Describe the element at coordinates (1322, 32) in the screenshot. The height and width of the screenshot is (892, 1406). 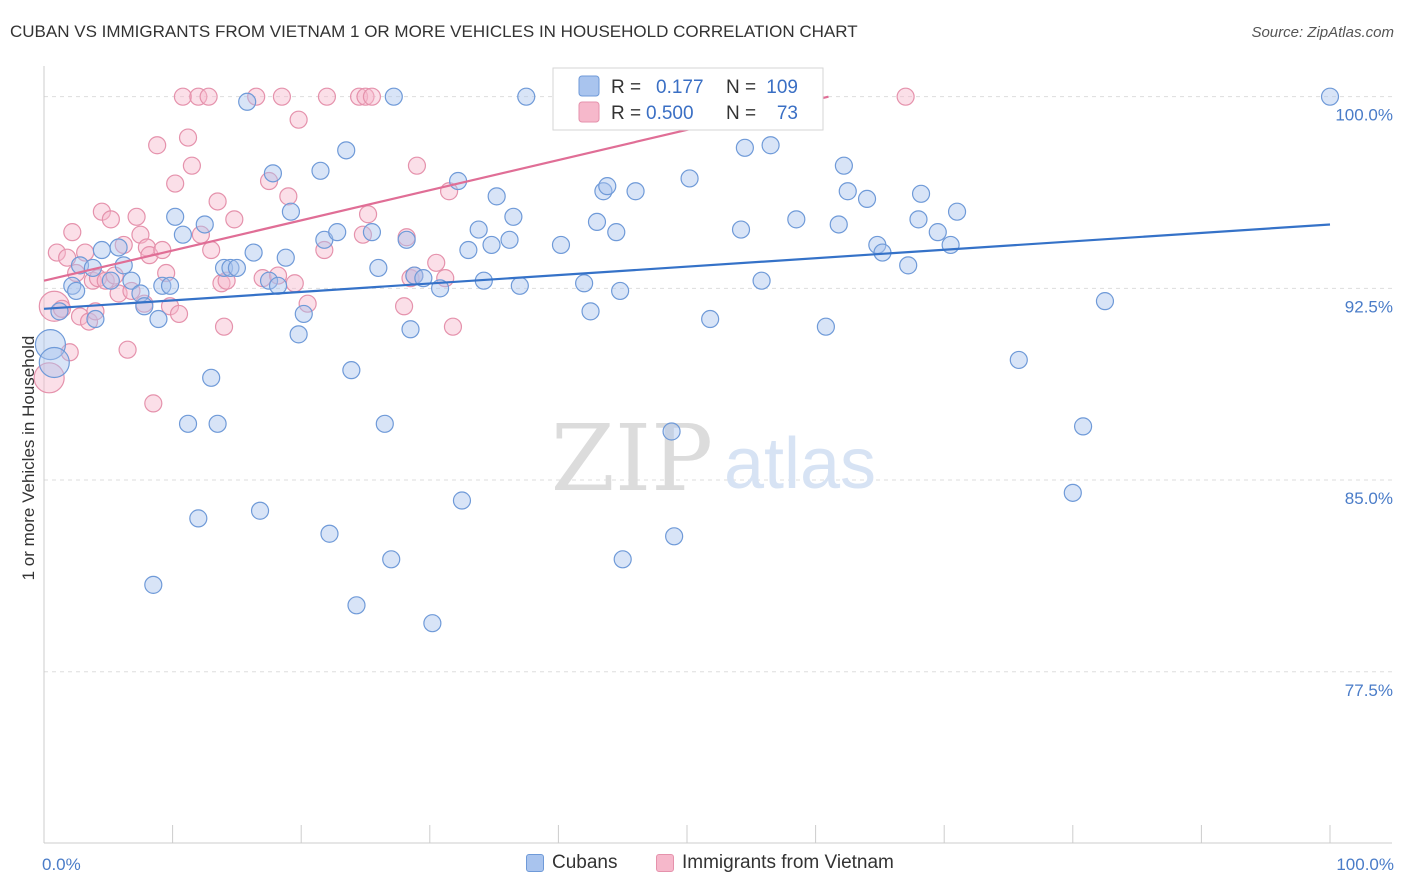
I see `source-label: Source: ZipAtlas.com` at that location.